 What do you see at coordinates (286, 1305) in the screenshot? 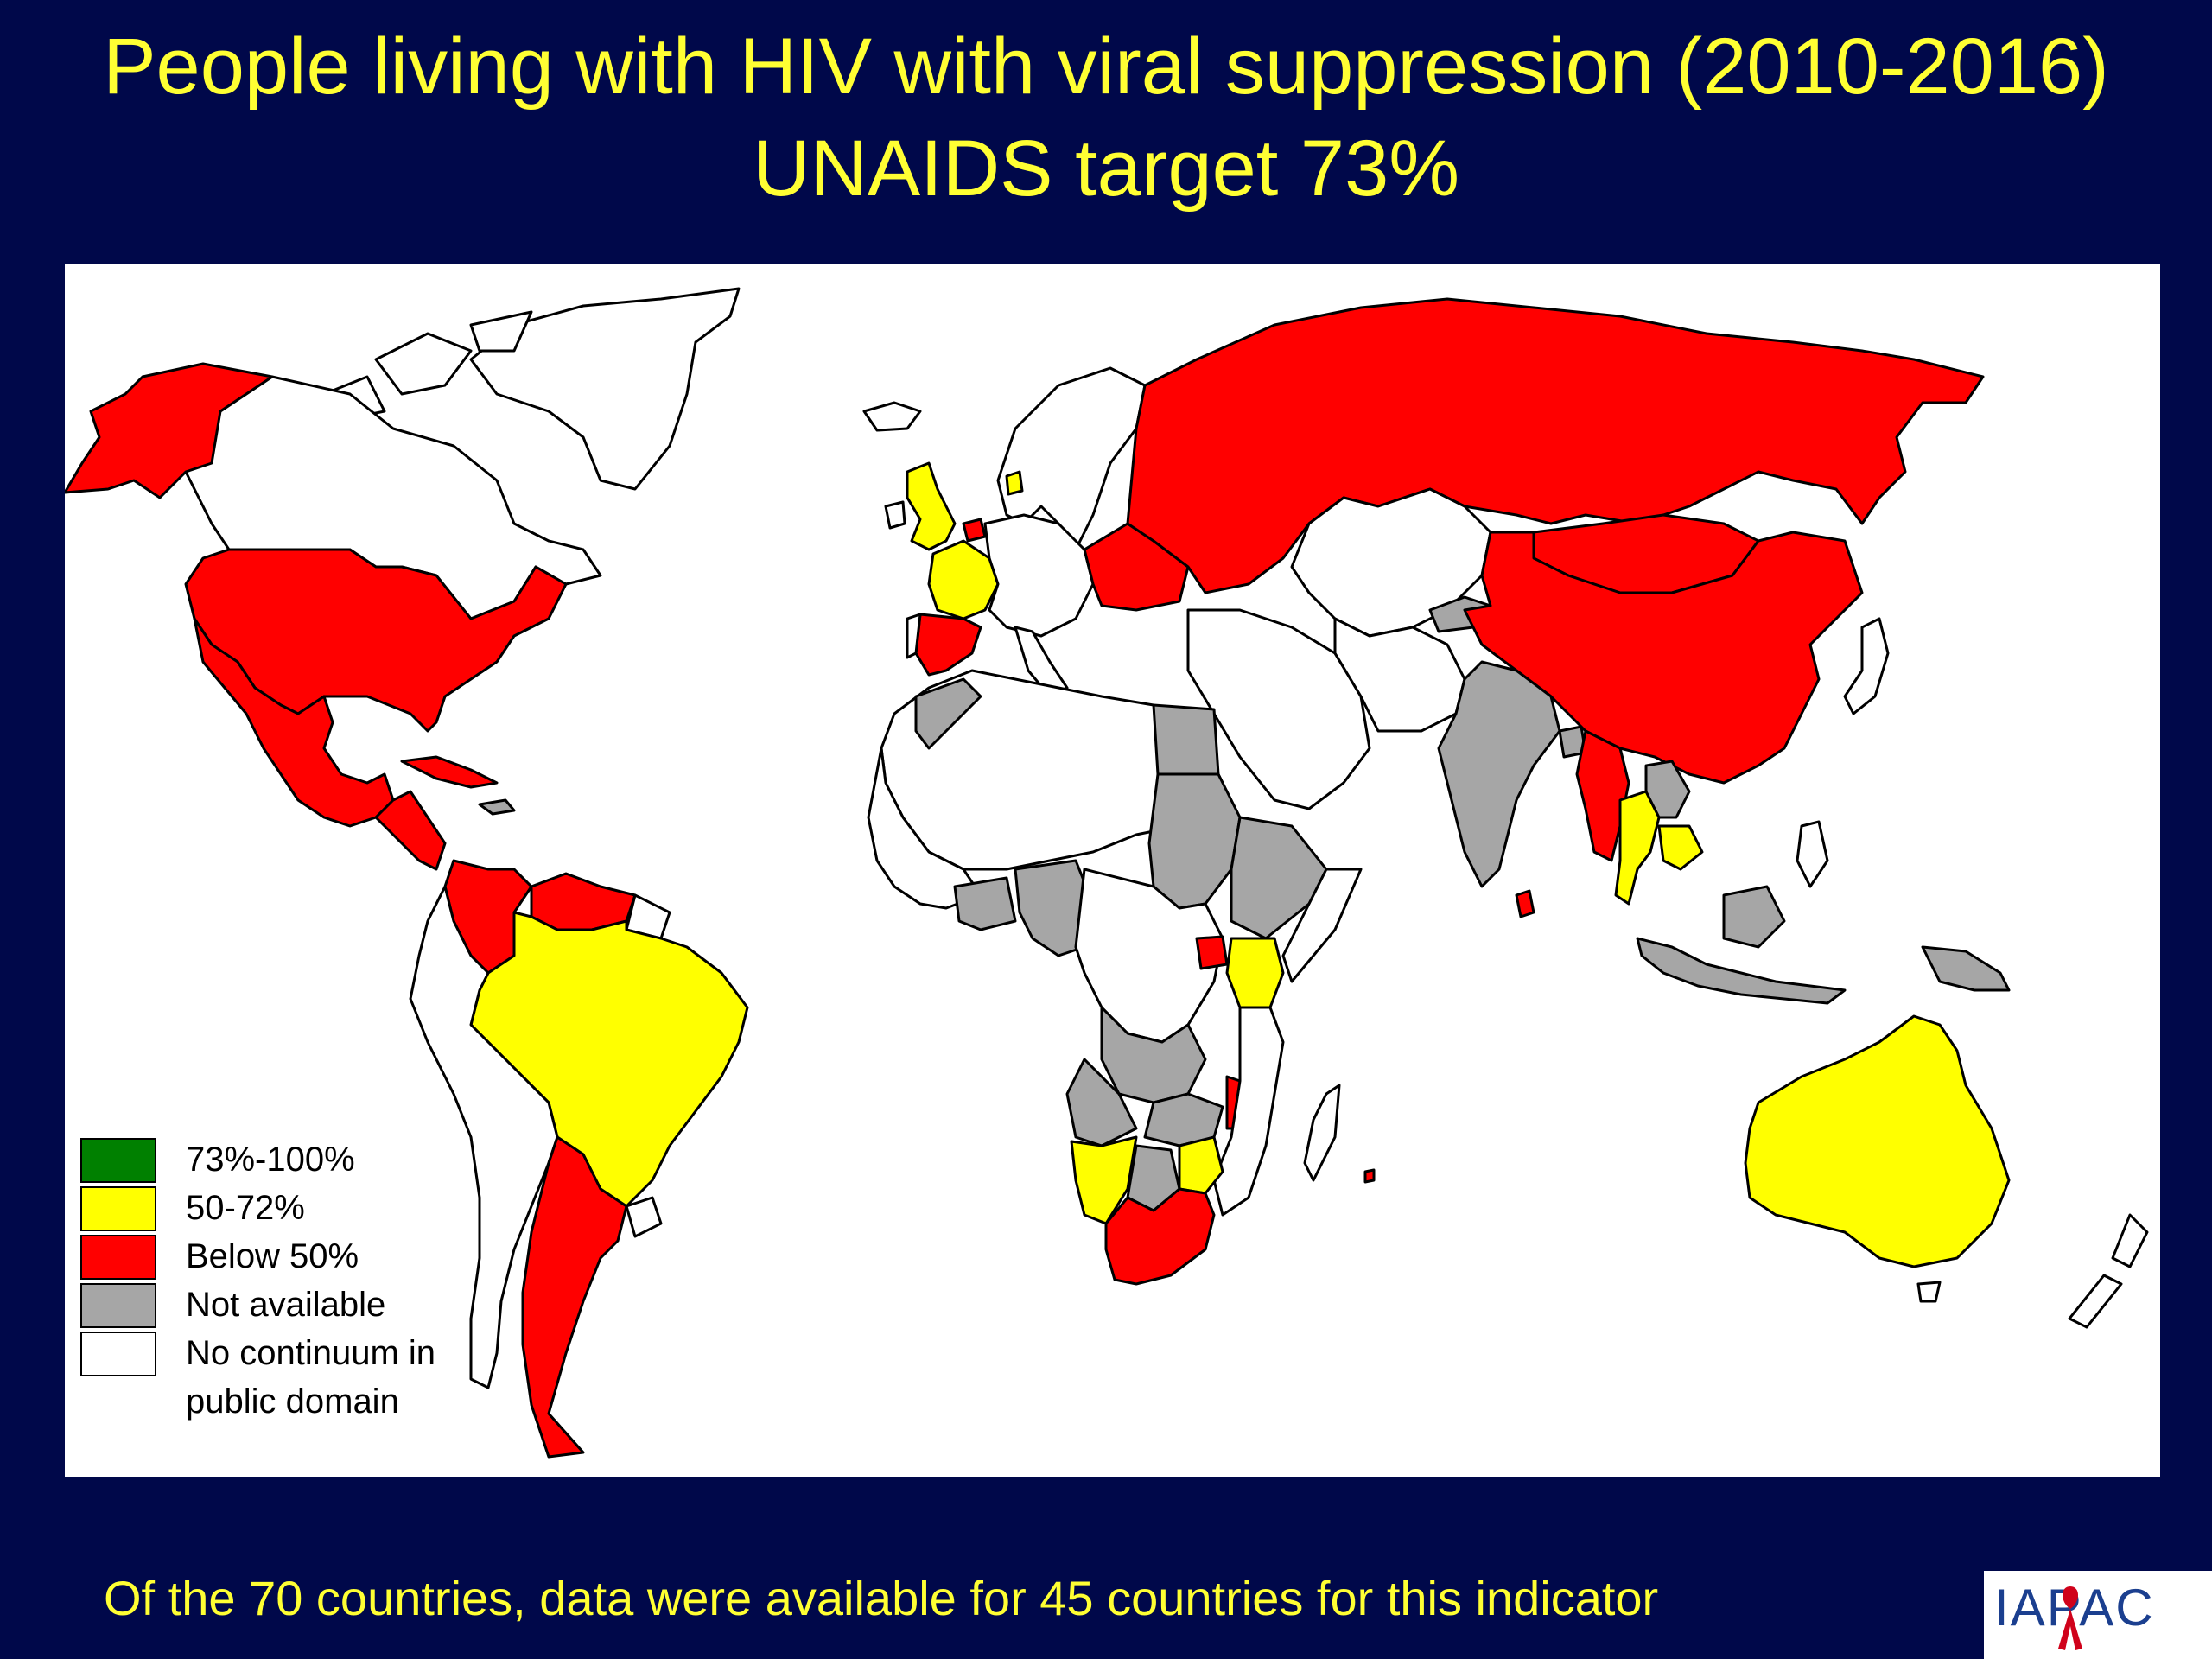
I see `legend-label: Not available` at bounding box center [286, 1305].